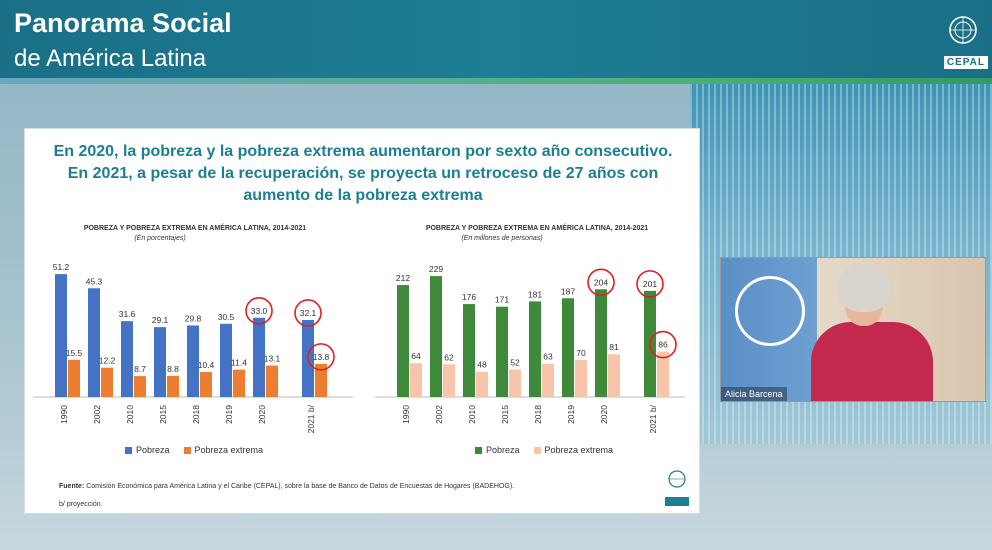 Image resolution: width=992 pixels, height=550 pixels. I want to click on value-label: 187, so click(568, 291).